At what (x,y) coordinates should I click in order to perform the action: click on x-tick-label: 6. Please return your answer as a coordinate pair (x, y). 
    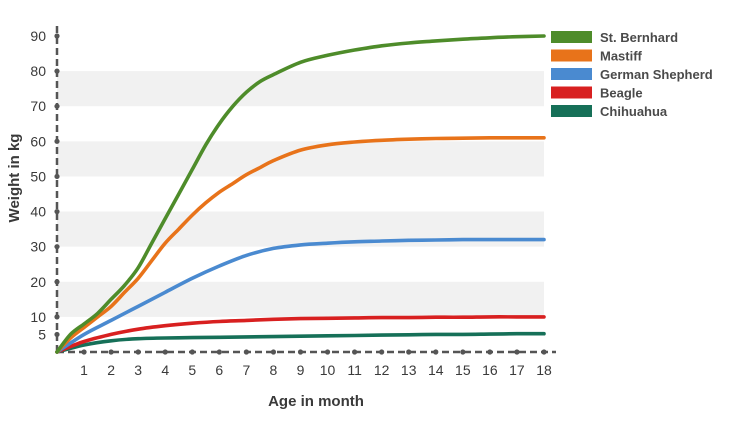
    Looking at the image, I should click on (219, 370).